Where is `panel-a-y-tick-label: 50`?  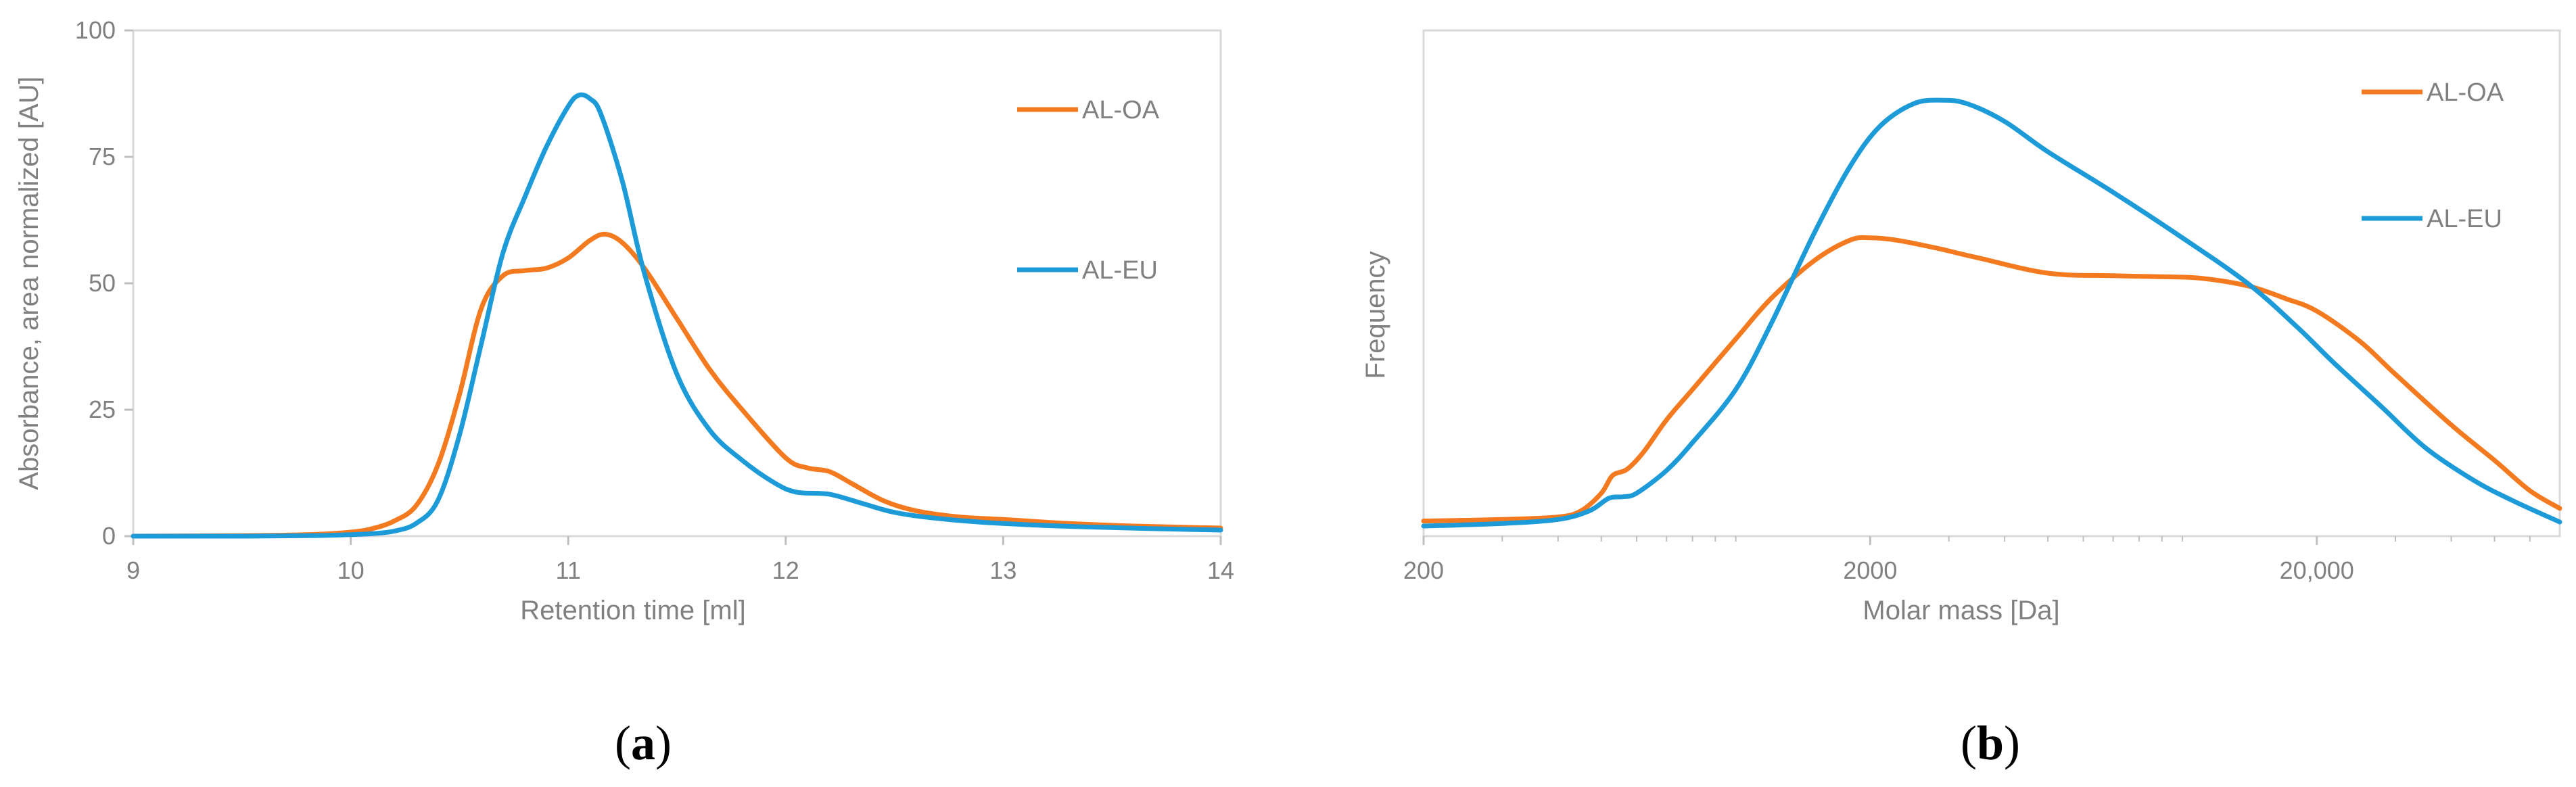
panel-a-y-tick-label: 50 is located at coordinates (102, 283).